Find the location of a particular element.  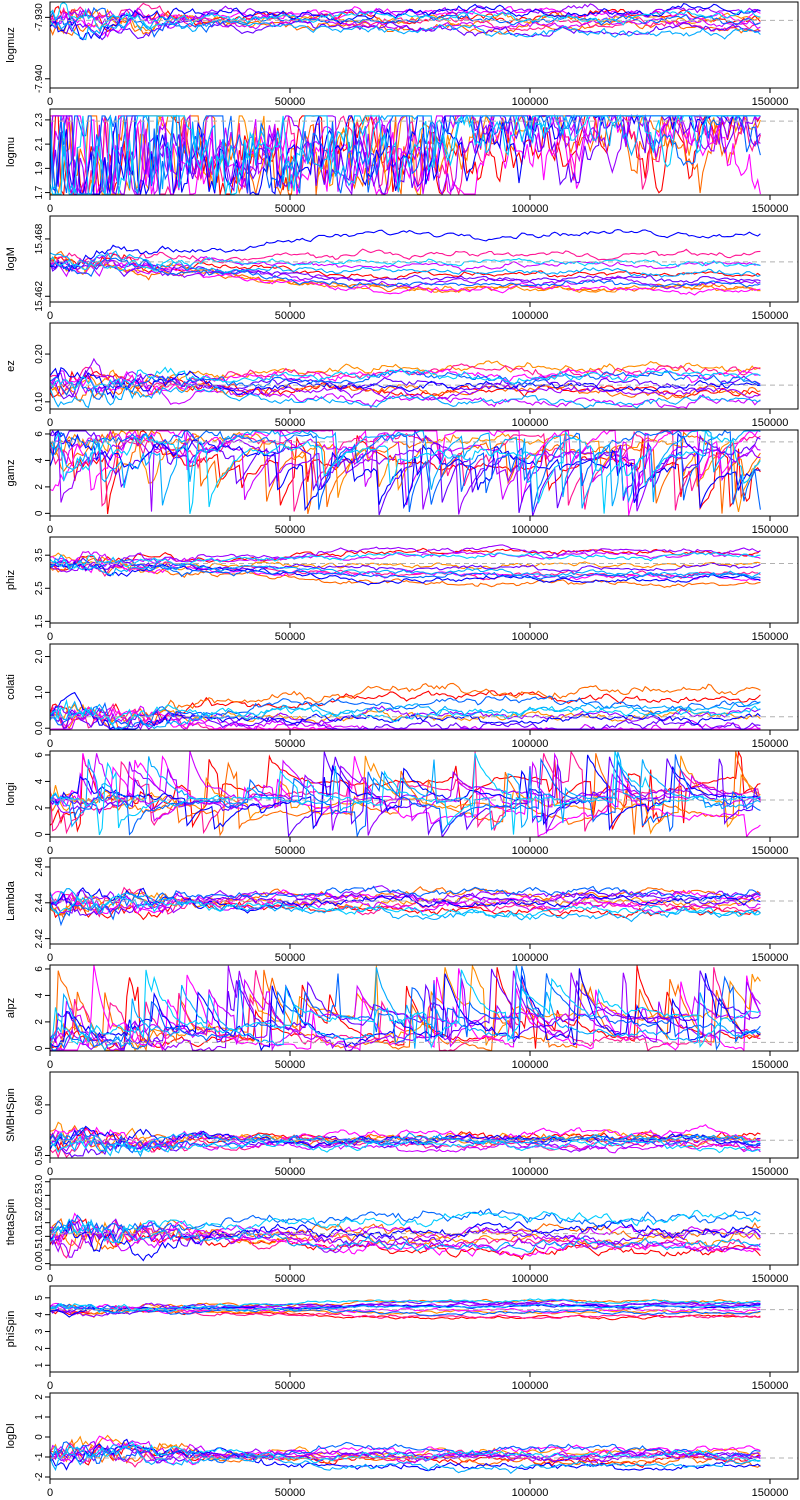

panel-colati: 0 50000 100000 150000 0.0 1.0 2.0 colati is located at coordinates (402, 696).